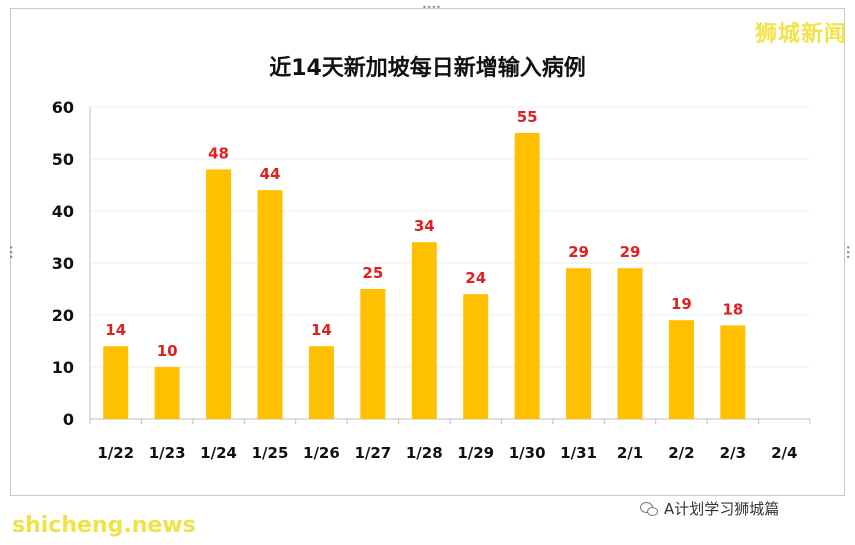 This screenshot has height=545, width=855. Describe the element at coordinates (427, 68) in the screenshot. I see `chart-title: 近14天新加坡每日新增输入病例` at that location.